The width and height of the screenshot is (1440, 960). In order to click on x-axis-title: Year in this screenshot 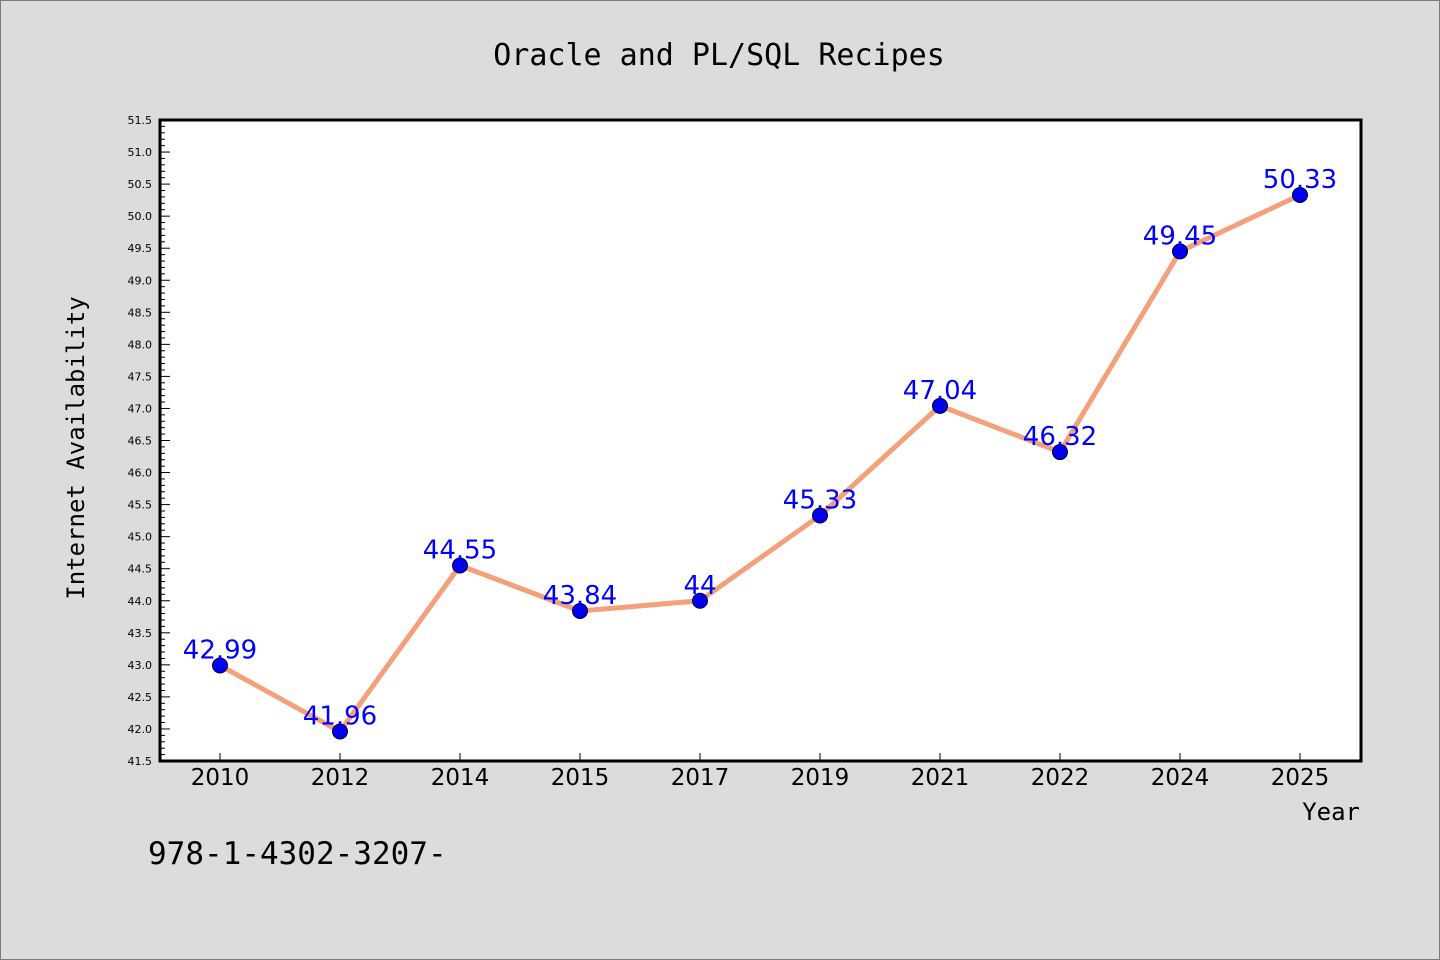, I will do `click(1331, 812)`.